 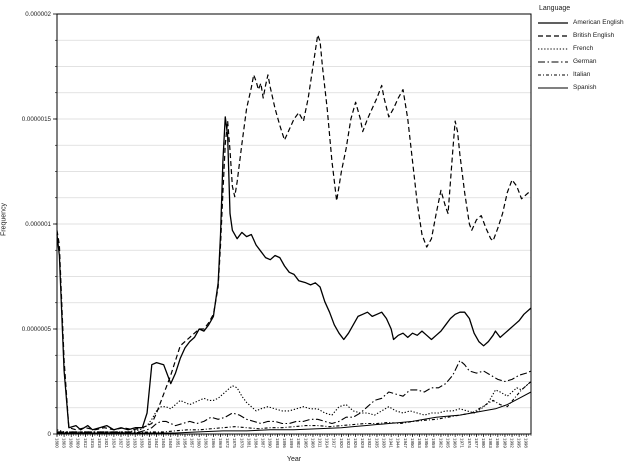 I want to click on x-tick-label: 1983, so click(x=490, y=443).